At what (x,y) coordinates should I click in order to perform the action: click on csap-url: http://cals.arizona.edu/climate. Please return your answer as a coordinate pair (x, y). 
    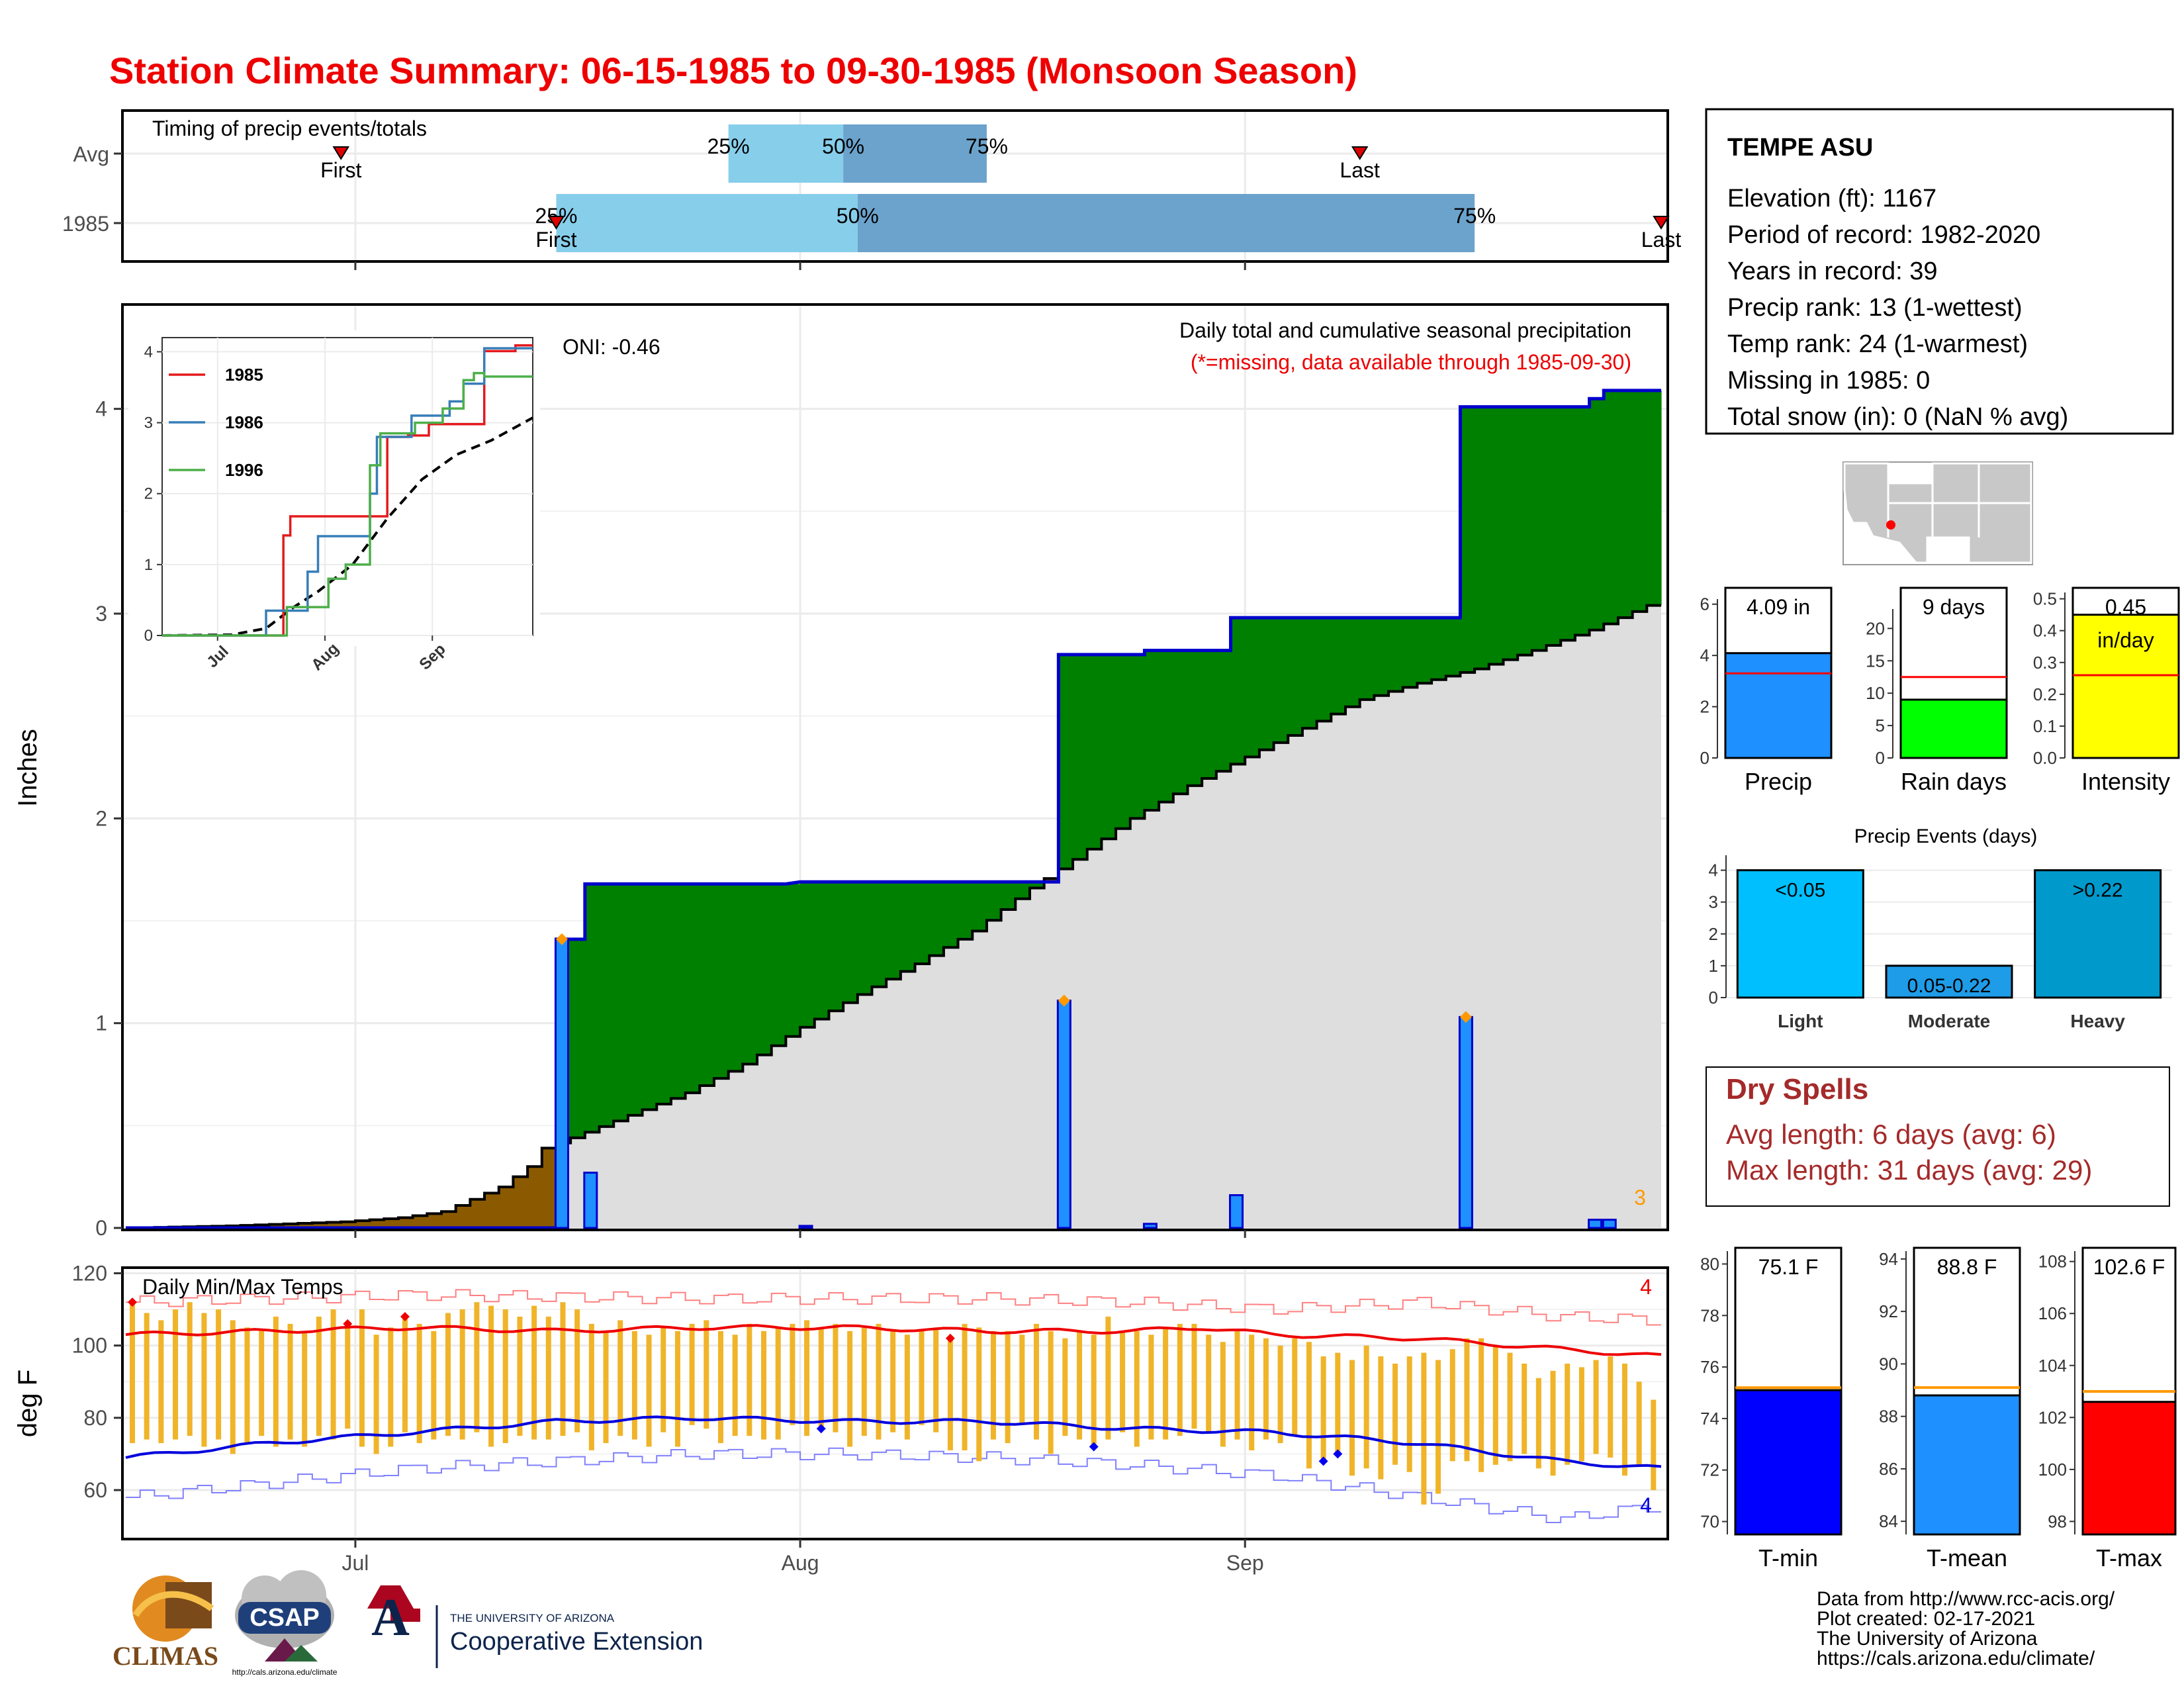
    Looking at the image, I should click on (285, 1672).